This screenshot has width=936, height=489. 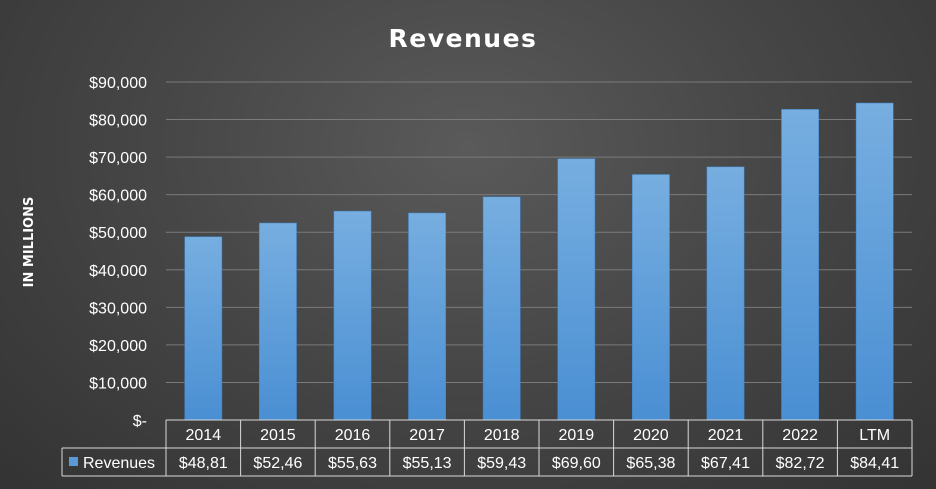 What do you see at coordinates (576, 463) in the screenshot?
I see `data-table-cell: $69,60` at bounding box center [576, 463].